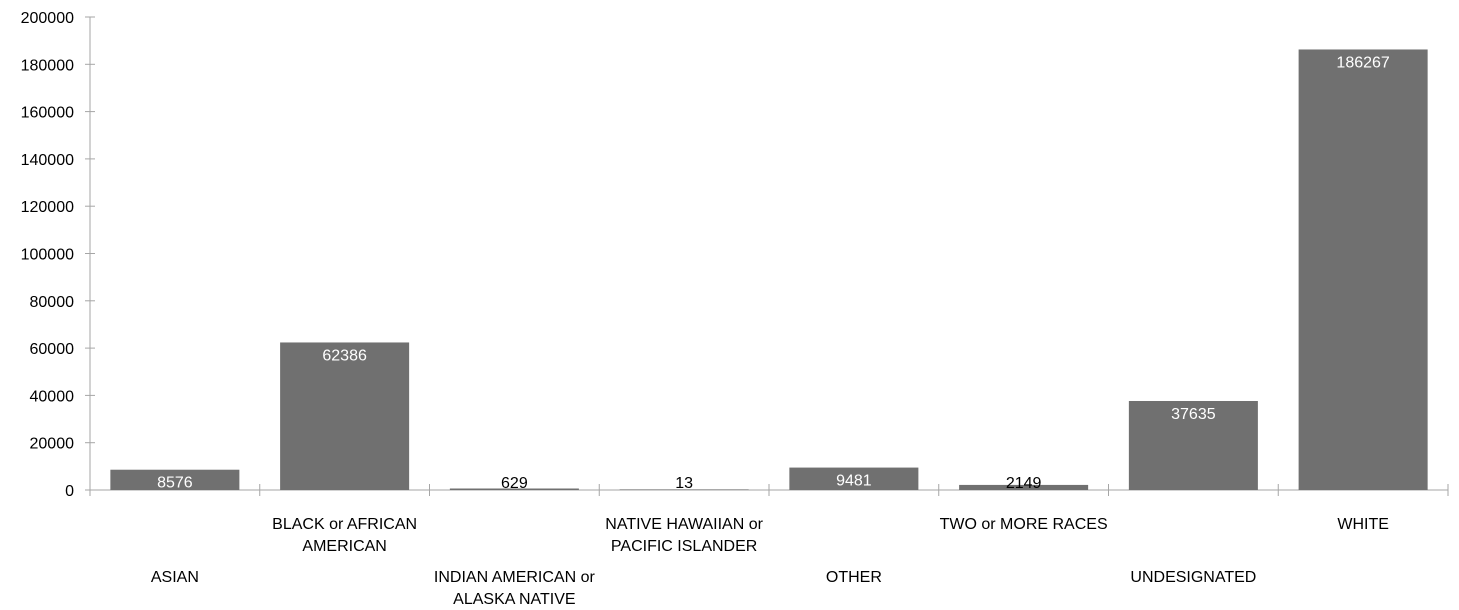 The image size is (1459, 610). Describe the element at coordinates (52, 396) in the screenshot. I see `y-tick-label: 40000` at that location.